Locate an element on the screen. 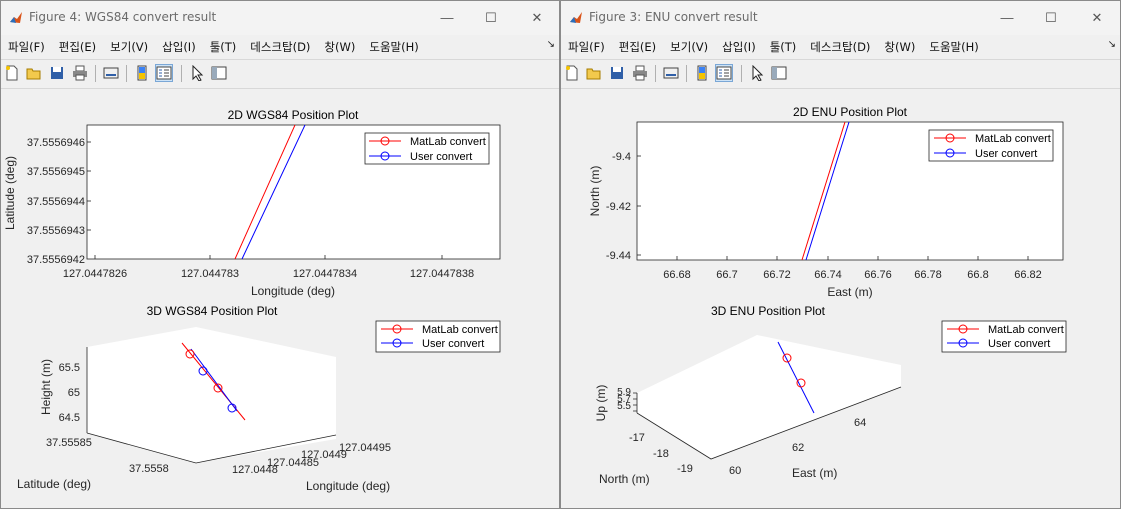 Image resolution: width=1121 pixels, height=509 pixels. x-tick-label: 66.8 is located at coordinates (977, 275).